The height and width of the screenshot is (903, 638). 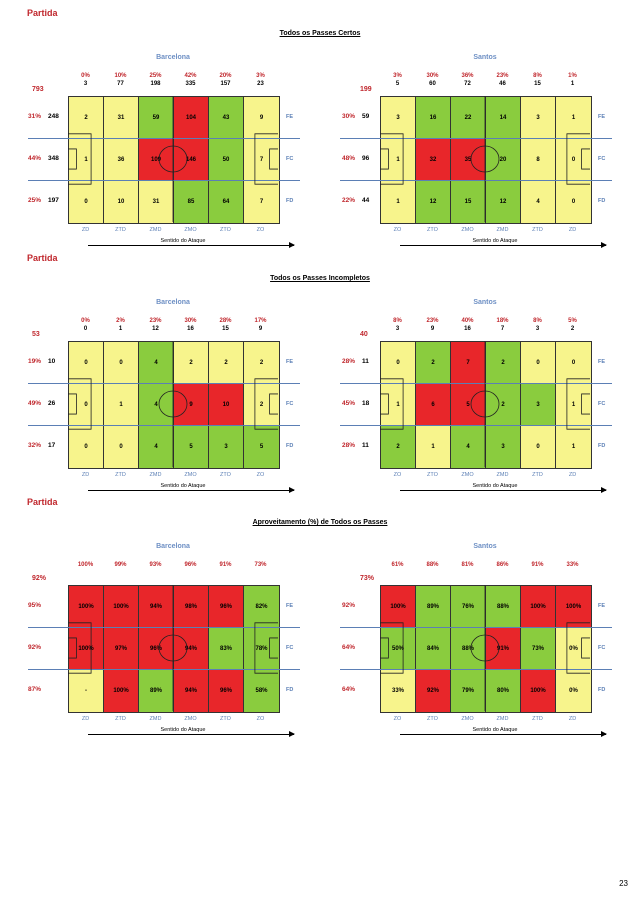 What do you see at coordinates (120, 325) in the screenshot?
I see `column-total: 2% 1` at bounding box center [120, 325].